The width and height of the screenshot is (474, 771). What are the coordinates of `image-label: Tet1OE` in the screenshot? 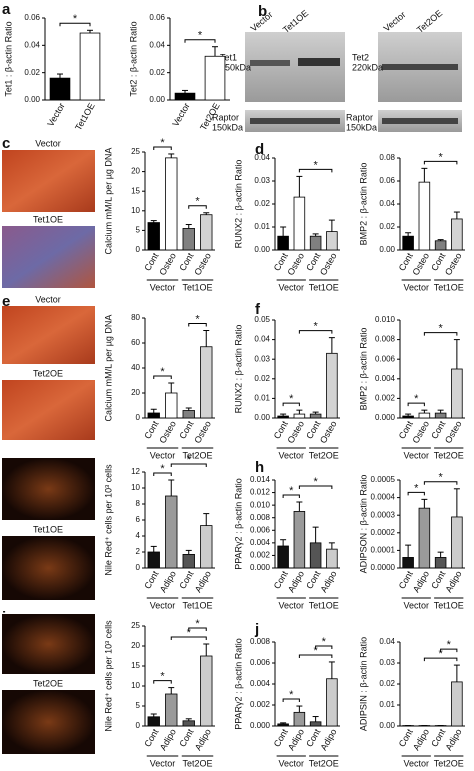 It's located at (48, 219).